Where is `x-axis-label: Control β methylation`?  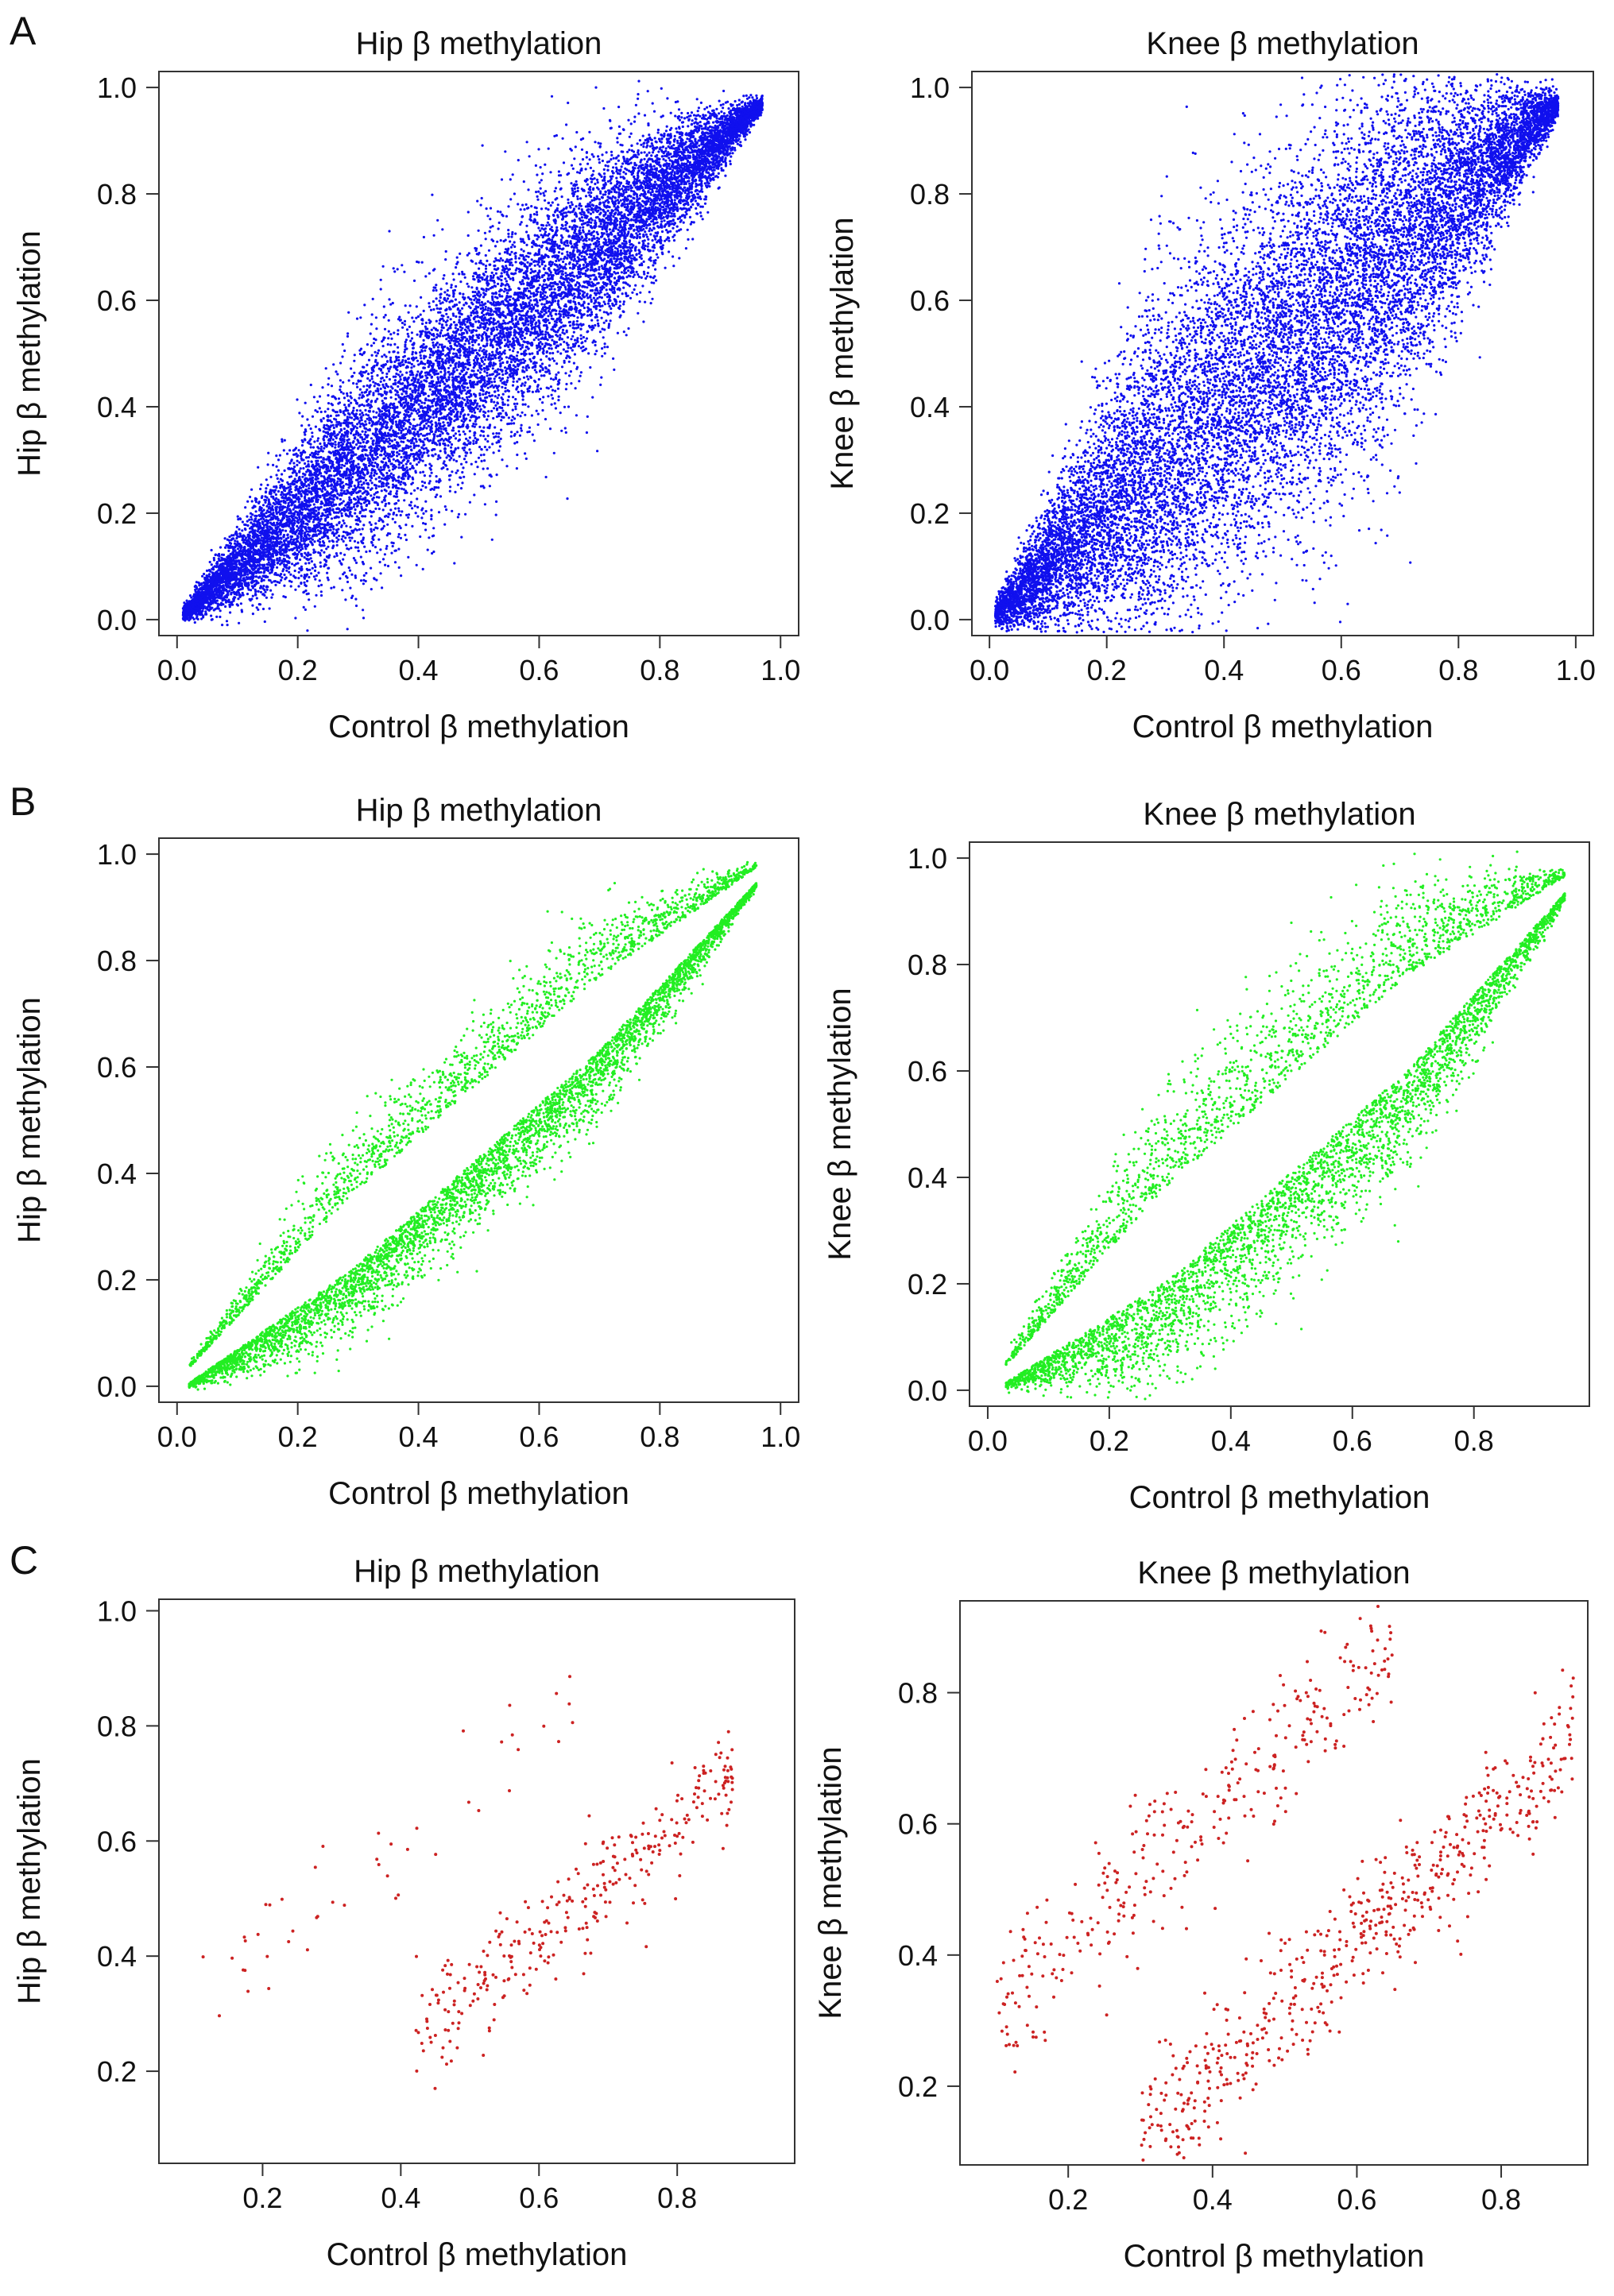 x-axis-label: Control β methylation is located at coordinates (478, 726).